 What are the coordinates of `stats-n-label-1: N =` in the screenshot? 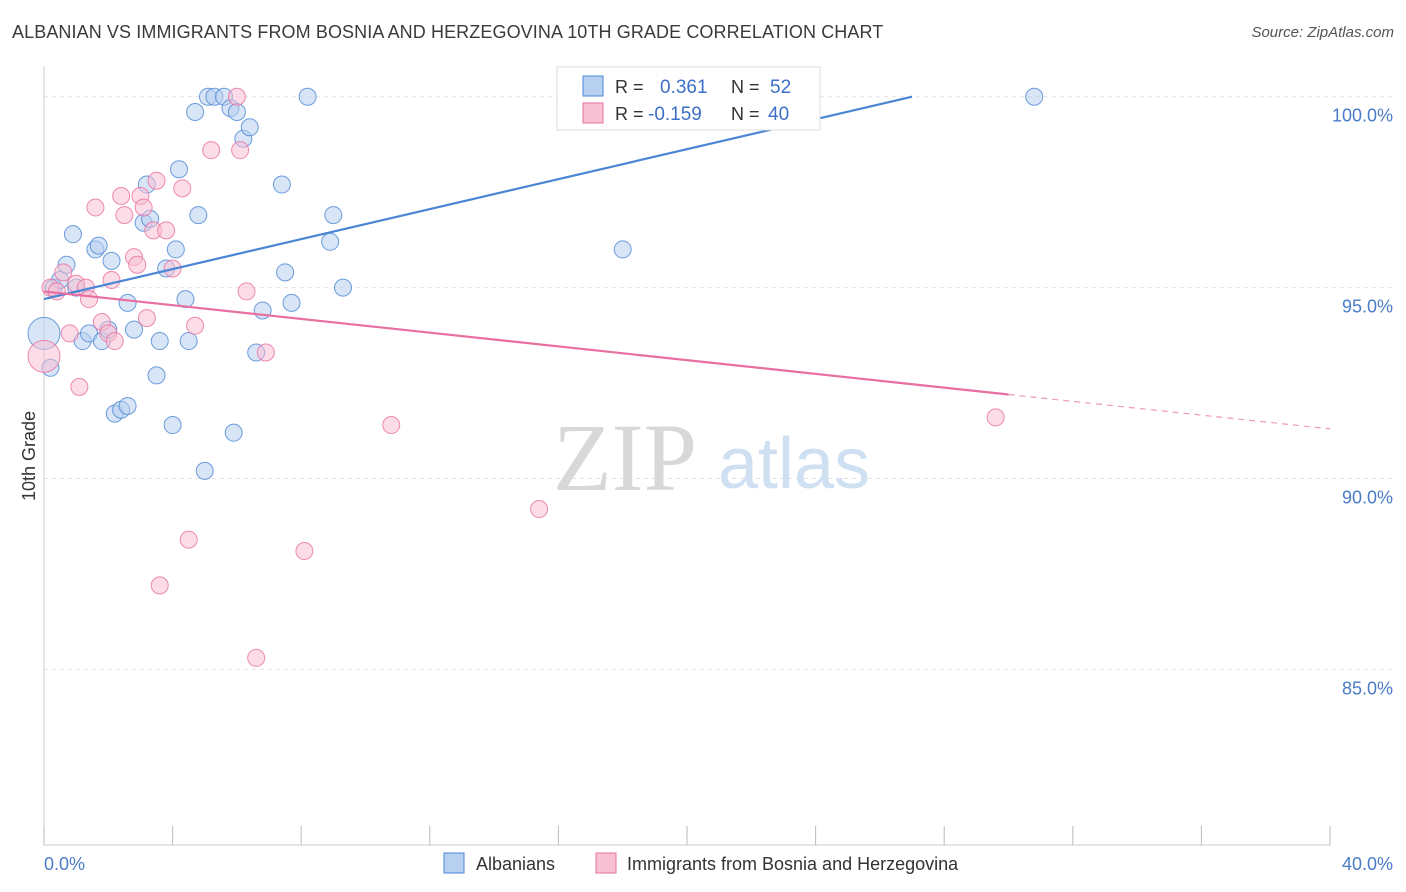 It's located at (745, 114).